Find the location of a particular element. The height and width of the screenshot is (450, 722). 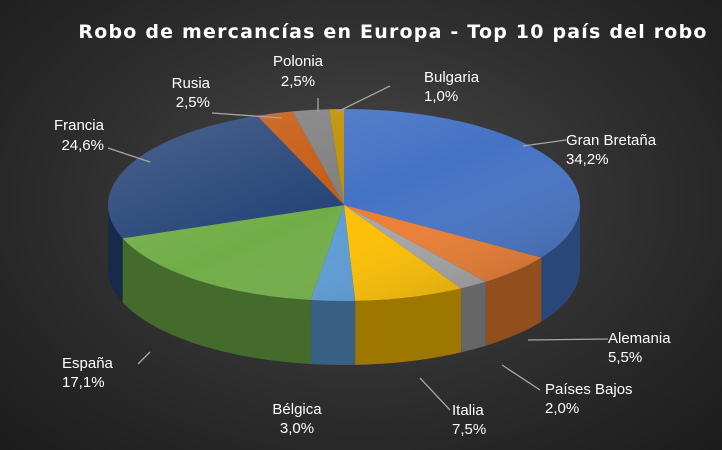

slice-label-alemania: Alemania is located at coordinates (639, 338).